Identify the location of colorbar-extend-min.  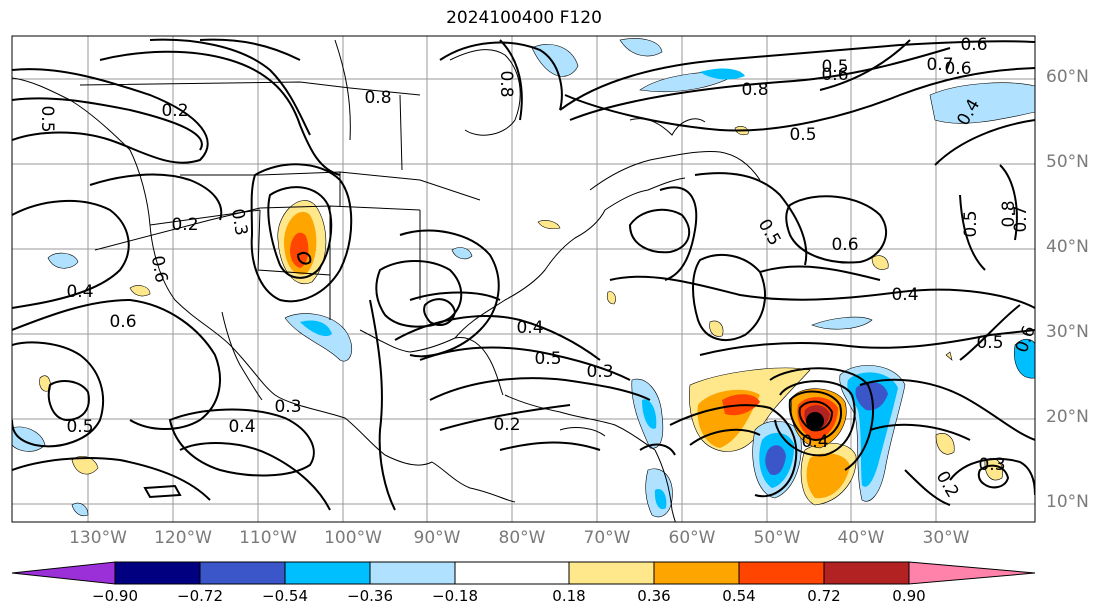
(63, 573).